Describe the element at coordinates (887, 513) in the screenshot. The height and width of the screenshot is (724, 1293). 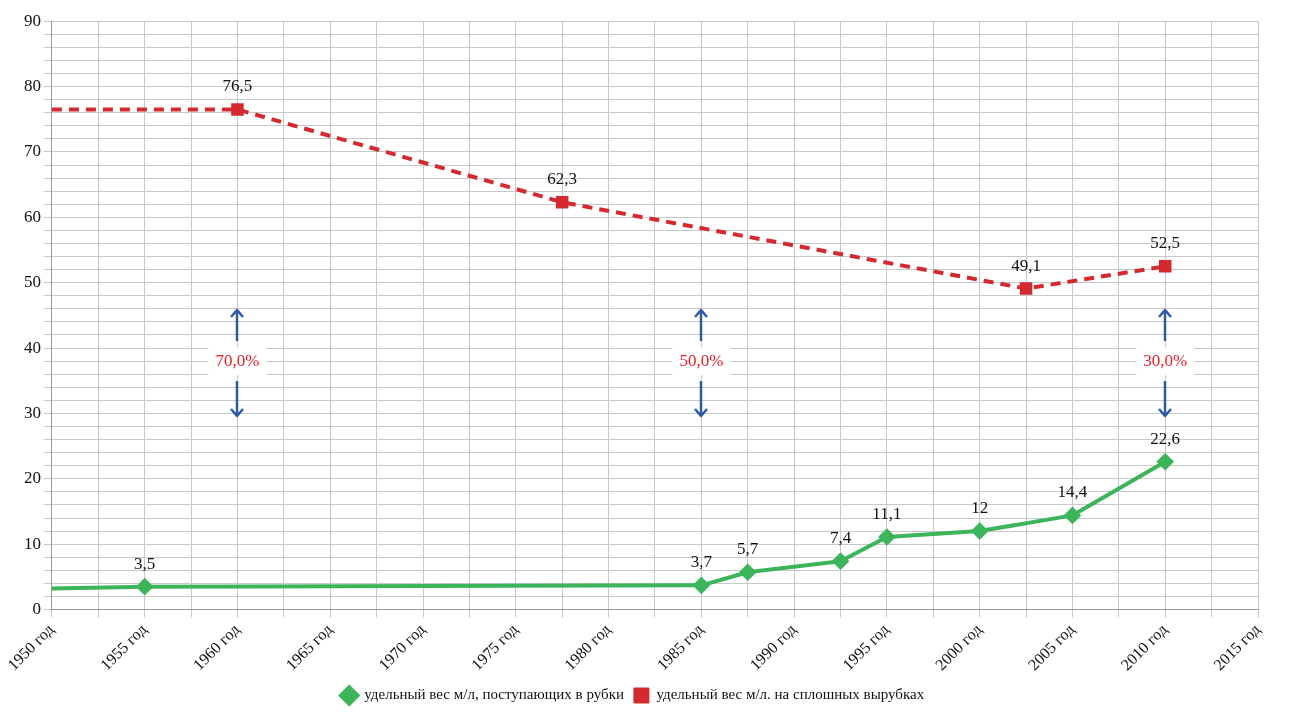
I see `data-label: 11,1` at that location.